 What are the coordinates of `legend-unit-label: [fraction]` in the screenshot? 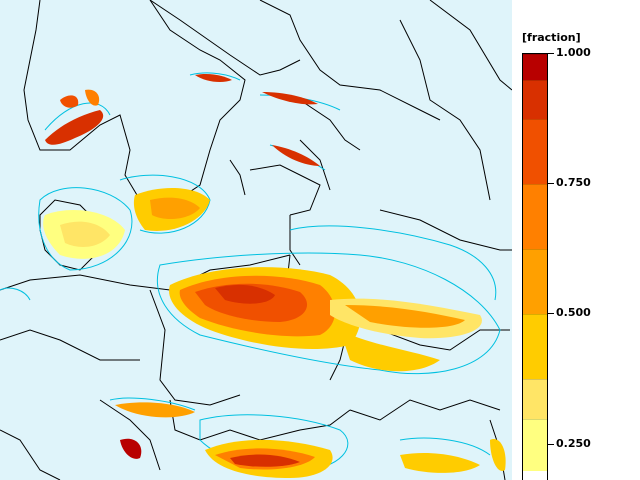 It's located at (551, 37).